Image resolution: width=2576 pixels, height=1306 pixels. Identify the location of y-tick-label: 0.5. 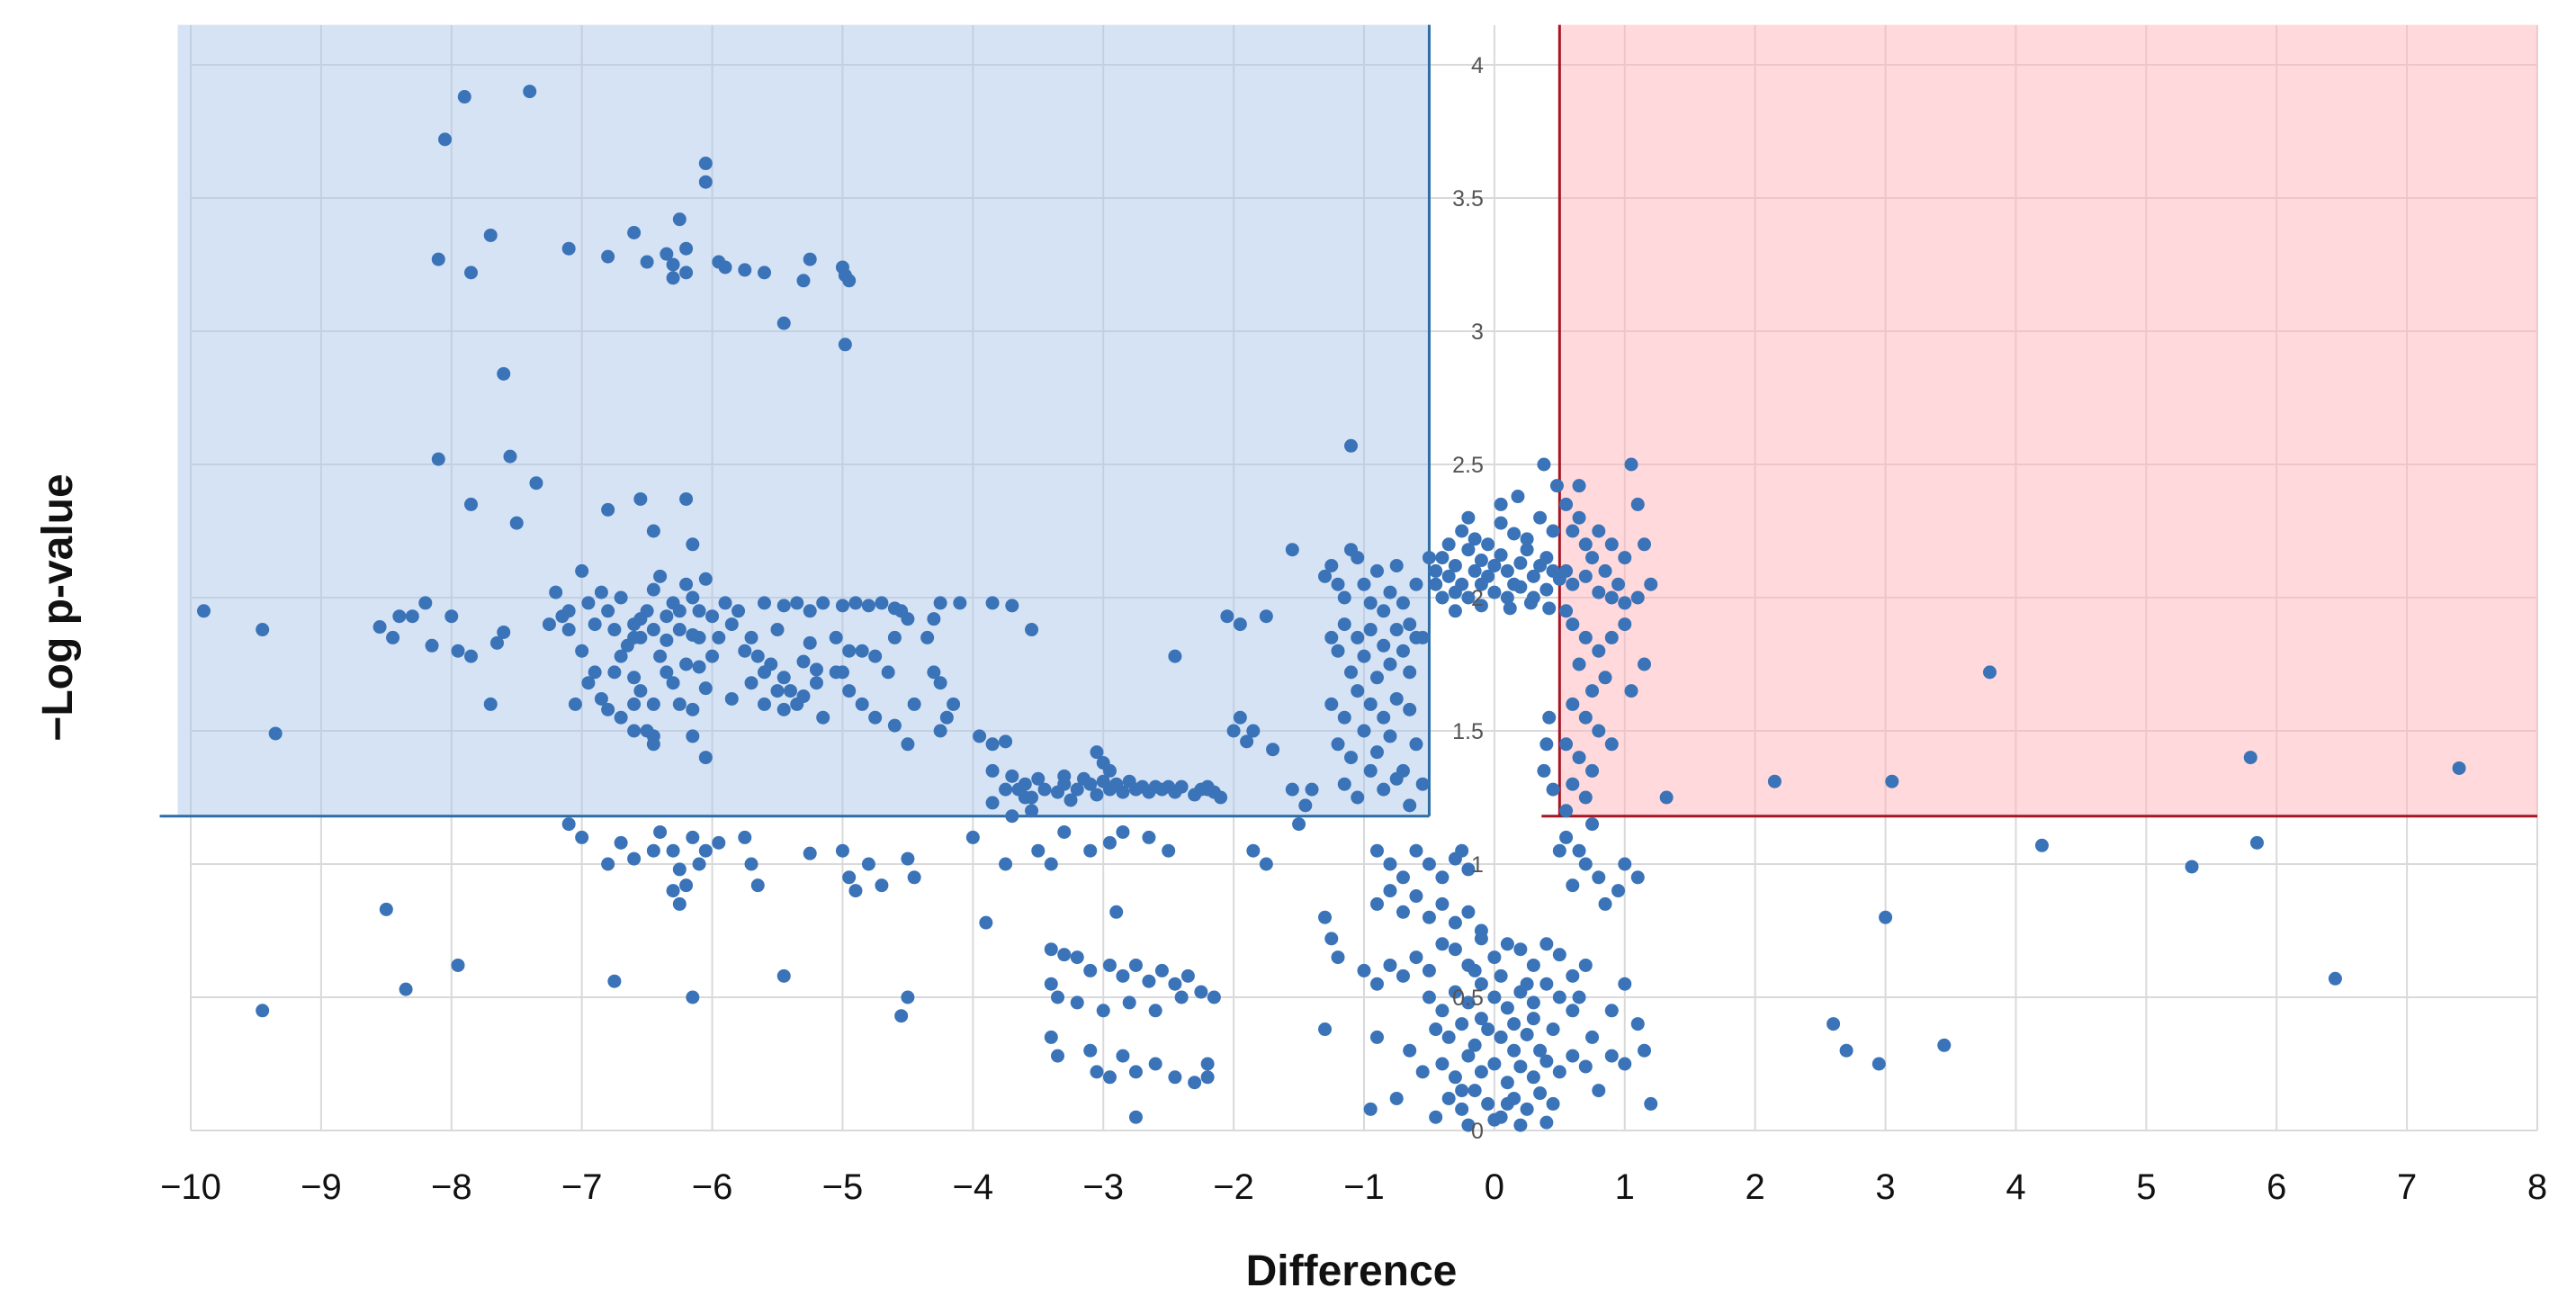
(1468, 999).